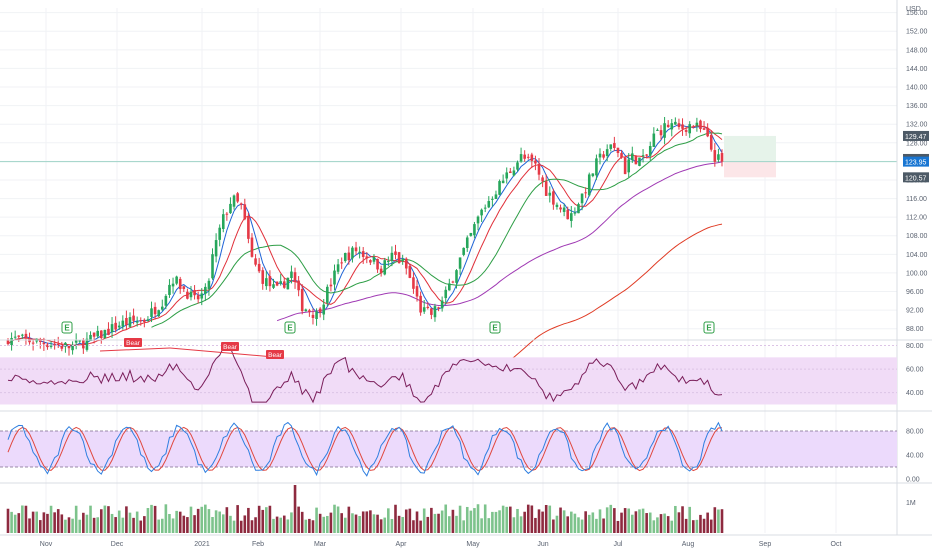 This screenshot has height=555, width=932. I want to click on position-target-zone, so click(750, 148).